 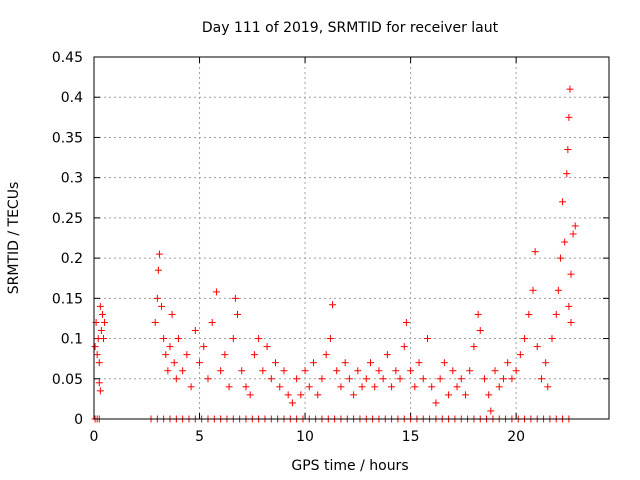 What do you see at coordinates (516, 437) in the screenshot?
I see `x-tick-label: 20` at bounding box center [516, 437].